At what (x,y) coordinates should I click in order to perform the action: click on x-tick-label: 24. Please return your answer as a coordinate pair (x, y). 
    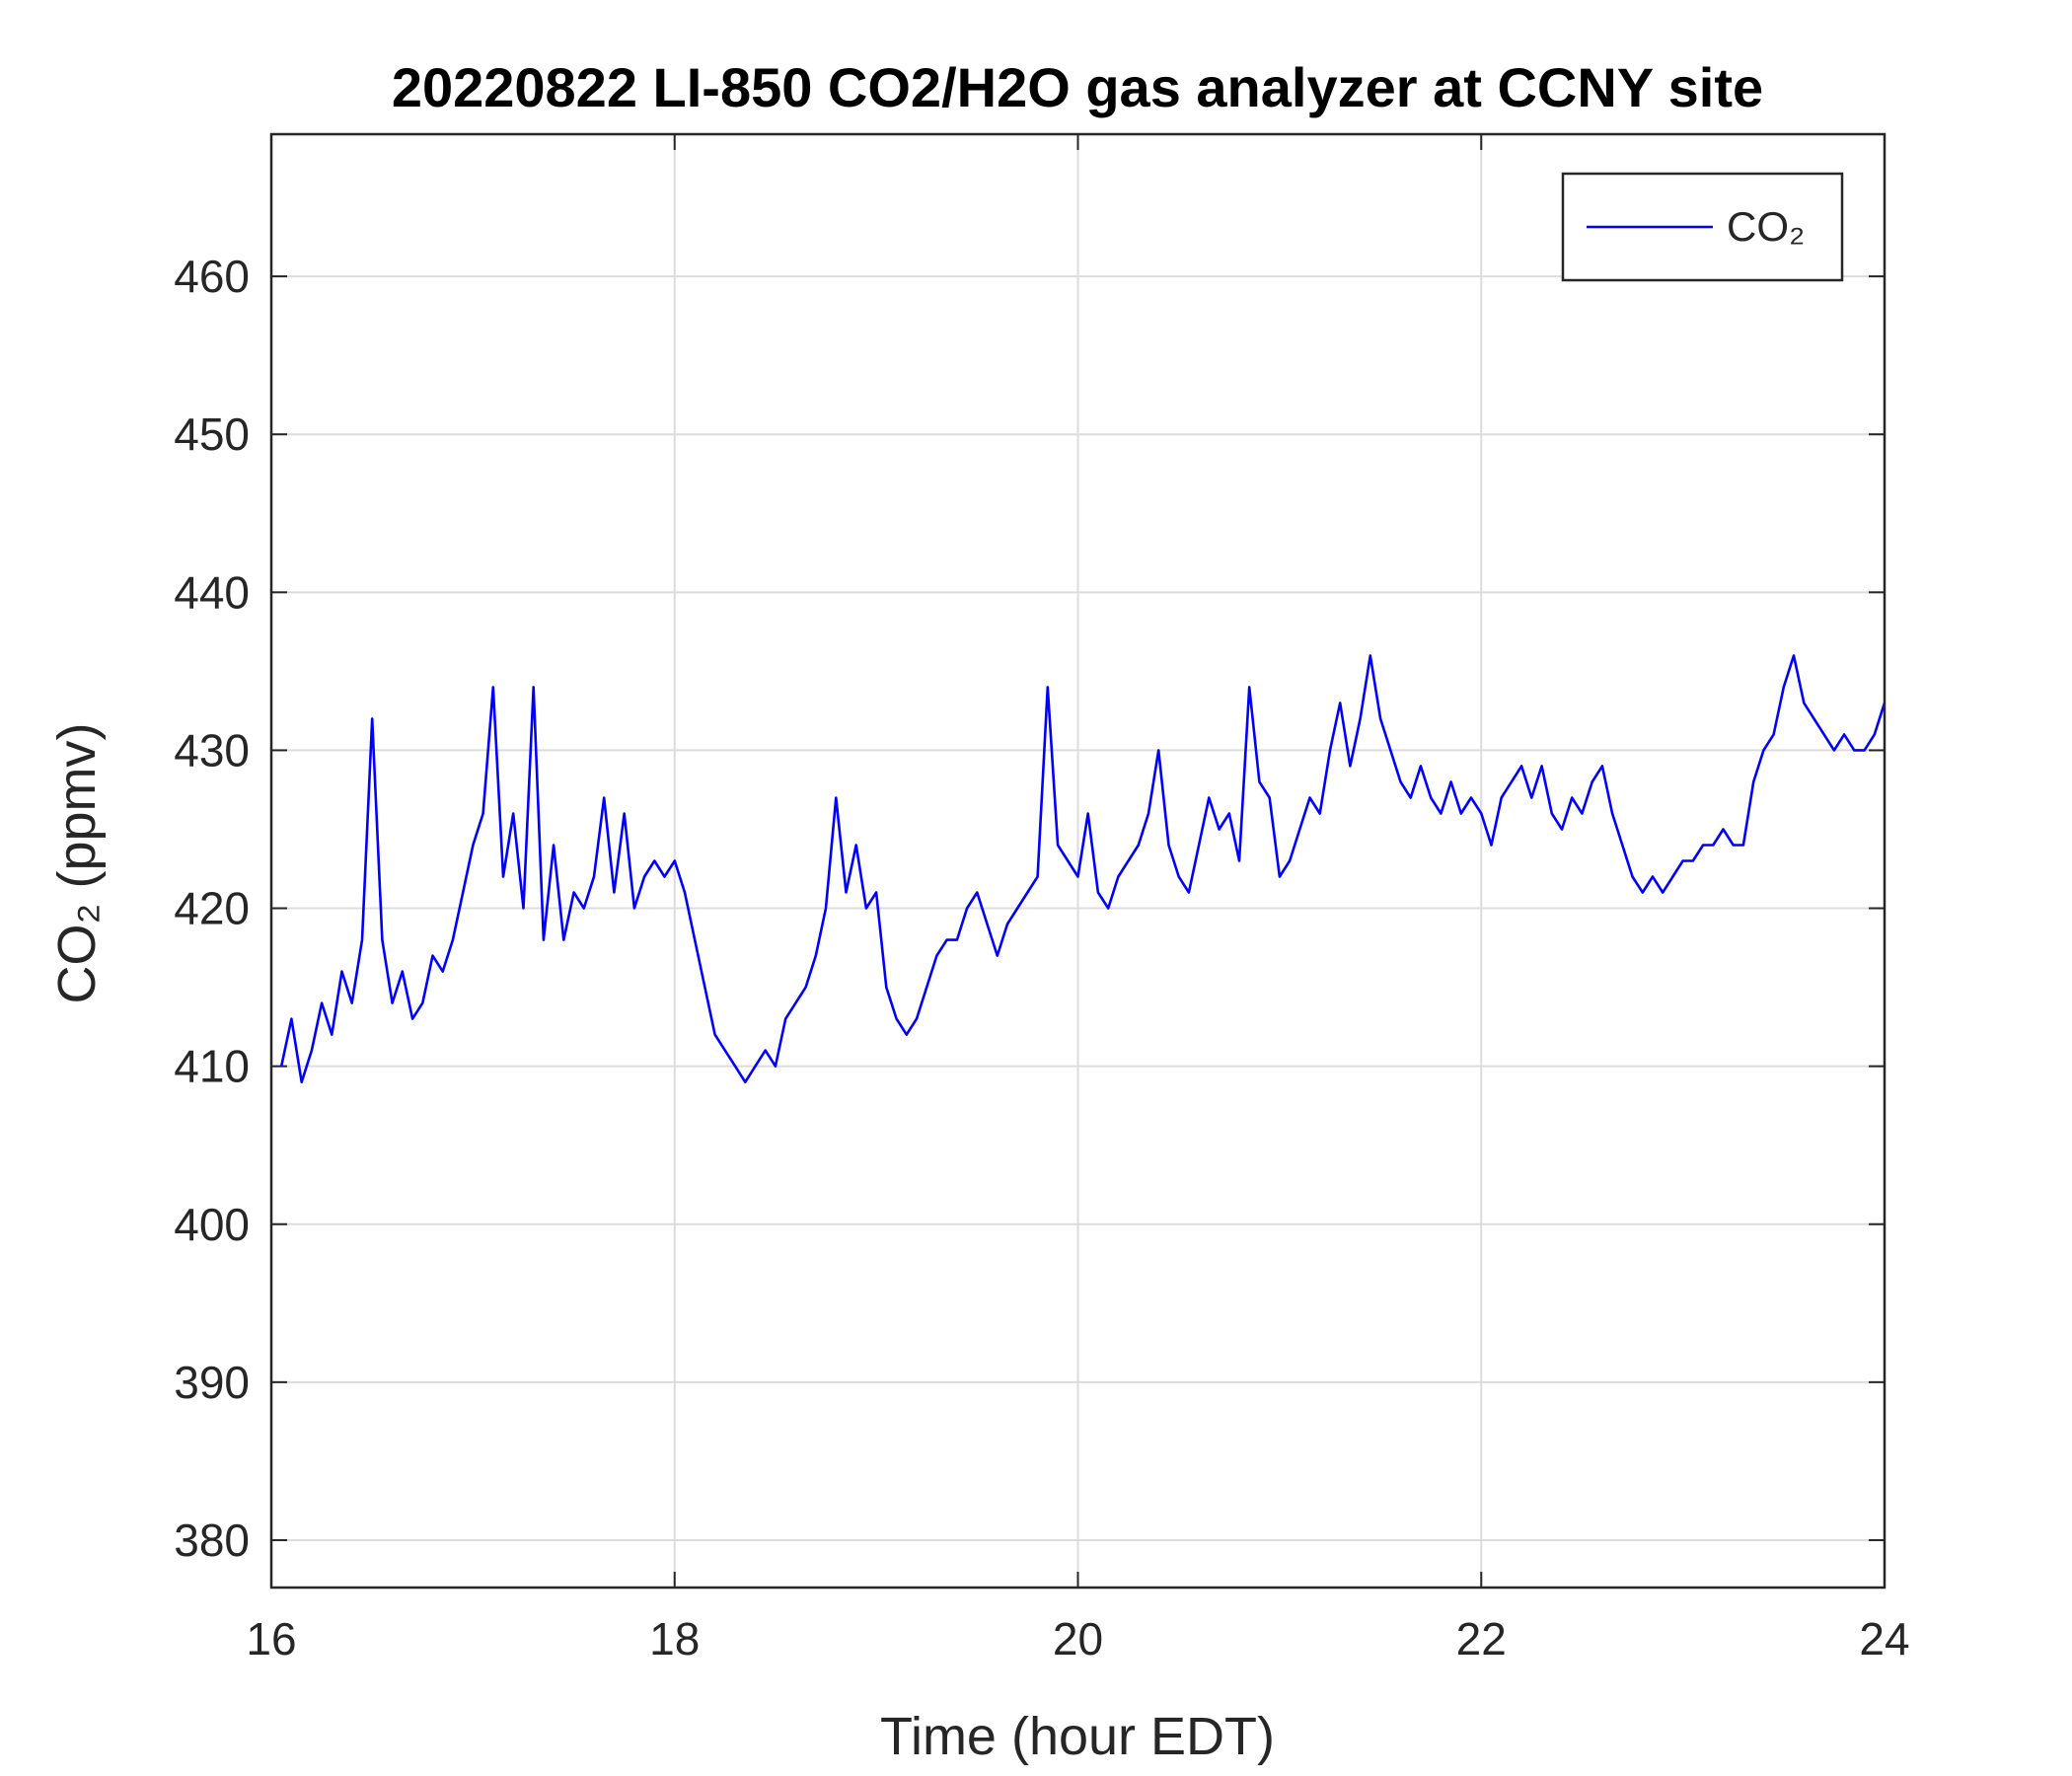
    Looking at the image, I should click on (1884, 1639).